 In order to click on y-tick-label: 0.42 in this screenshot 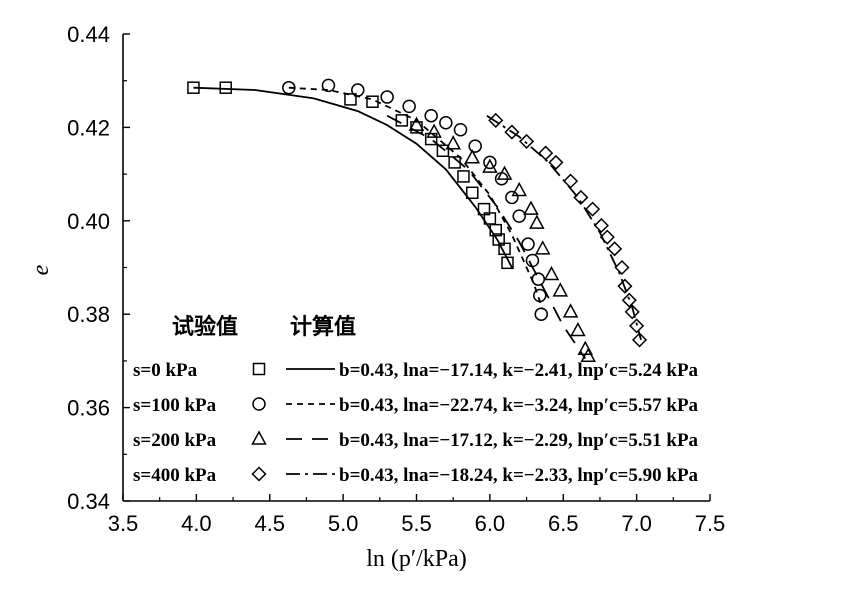, I will do `click(88, 127)`.